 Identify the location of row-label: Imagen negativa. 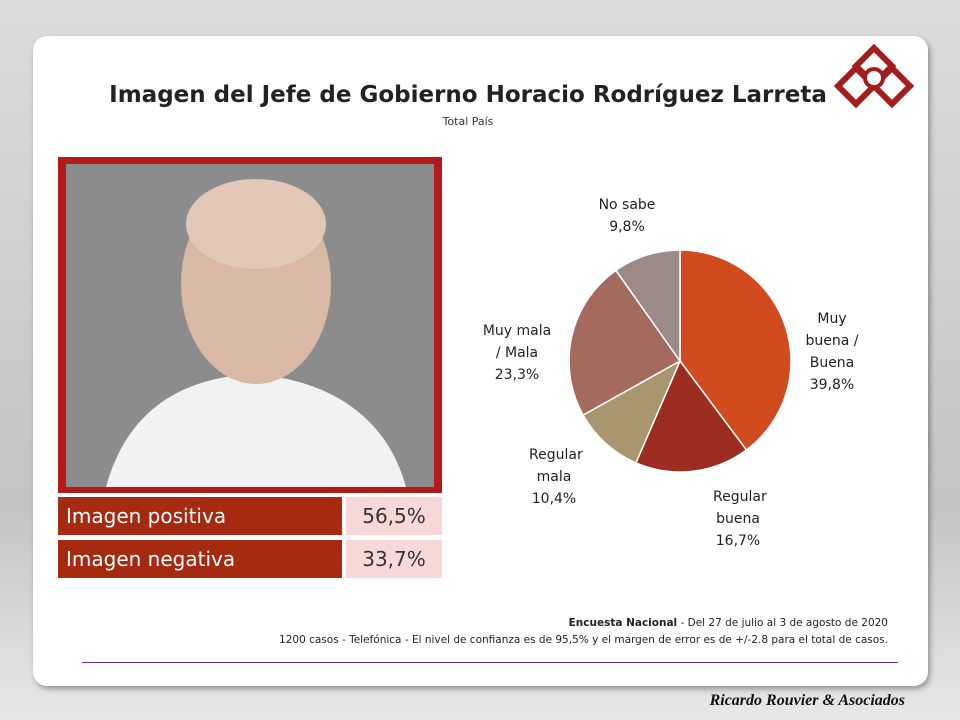
(200, 559).